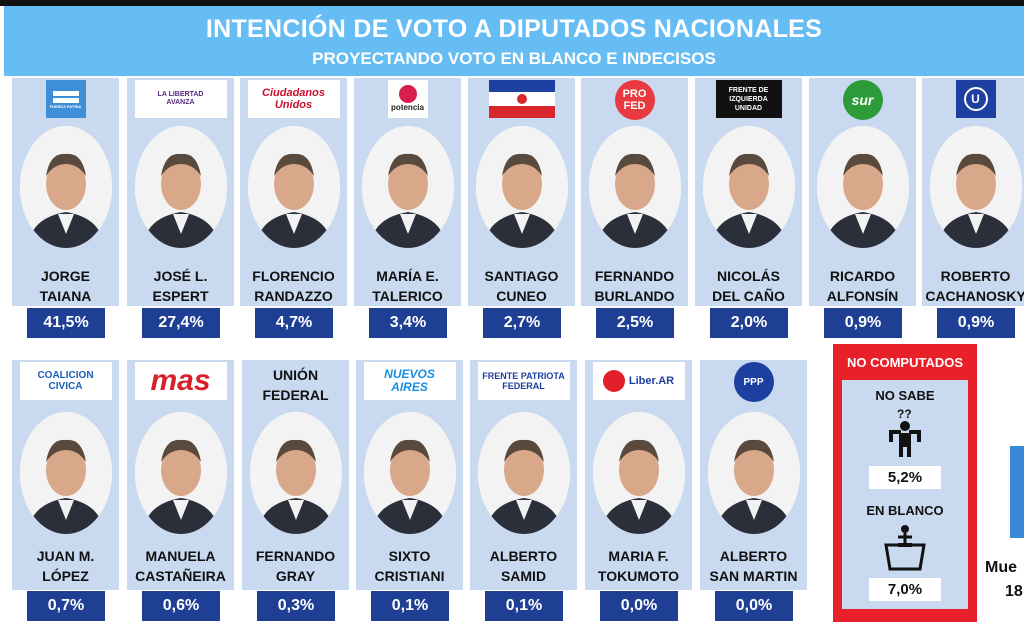 This screenshot has width=1024, height=636. What do you see at coordinates (905, 395) in the screenshot?
I see `no-sabe-label: NO SABE` at bounding box center [905, 395].